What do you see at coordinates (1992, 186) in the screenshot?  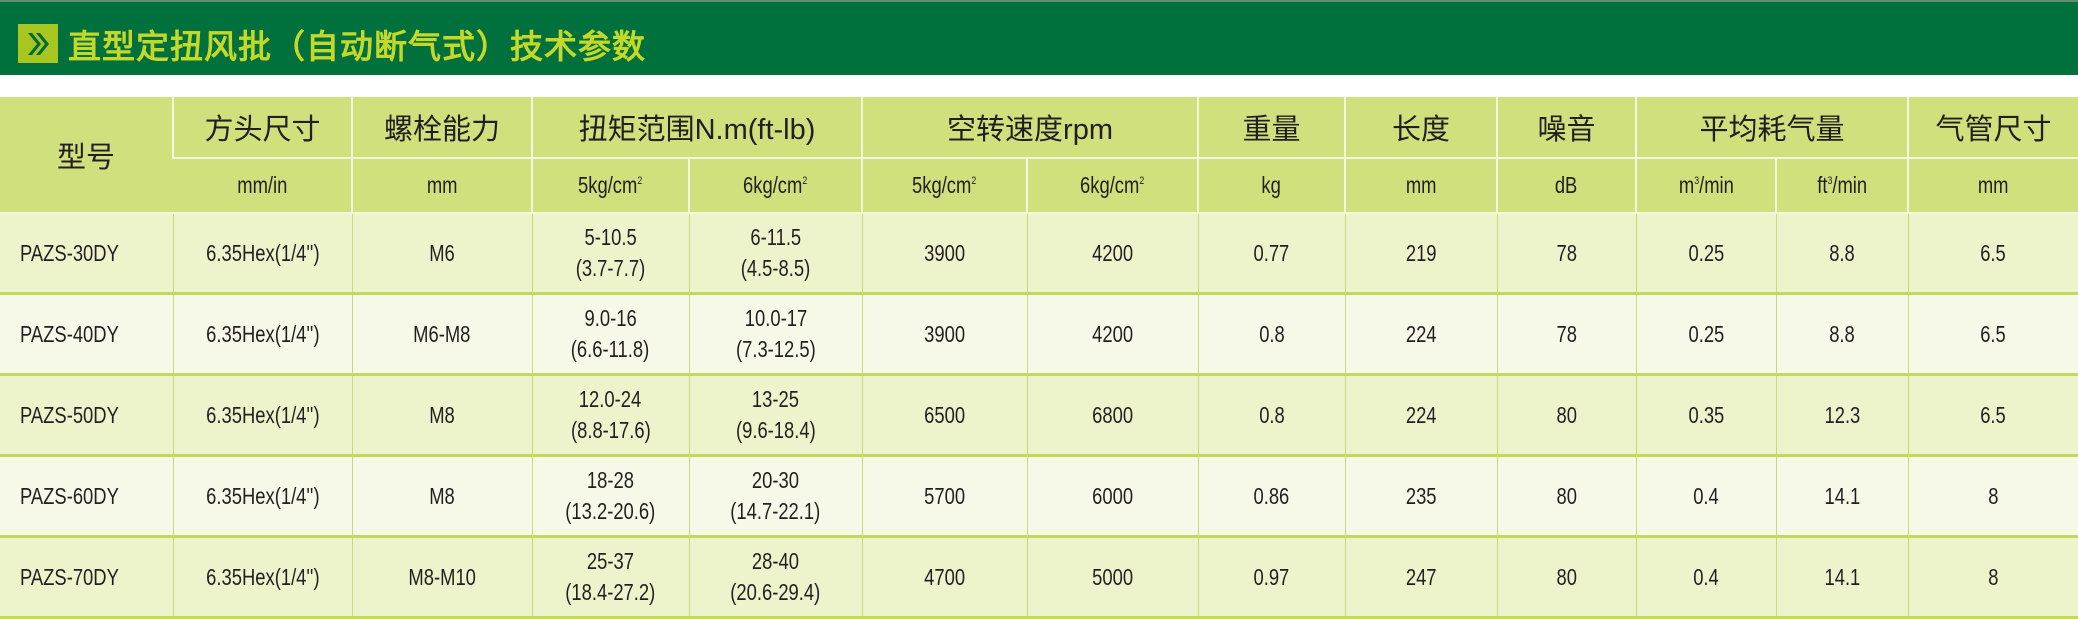 I see `unit-hose: mm` at bounding box center [1992, 186].